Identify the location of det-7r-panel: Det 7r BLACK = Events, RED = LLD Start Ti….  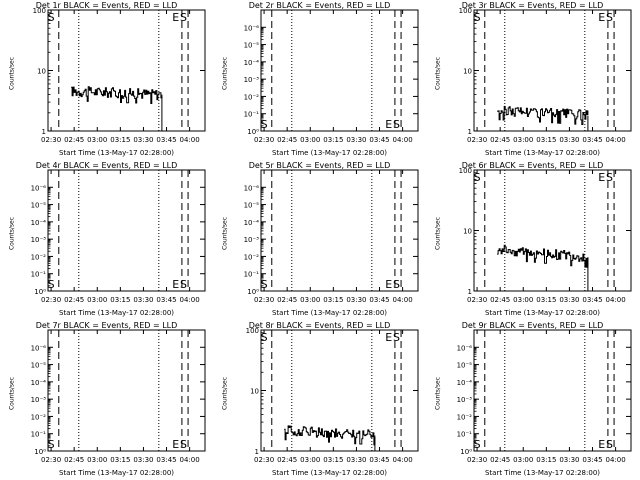
(106, 400).